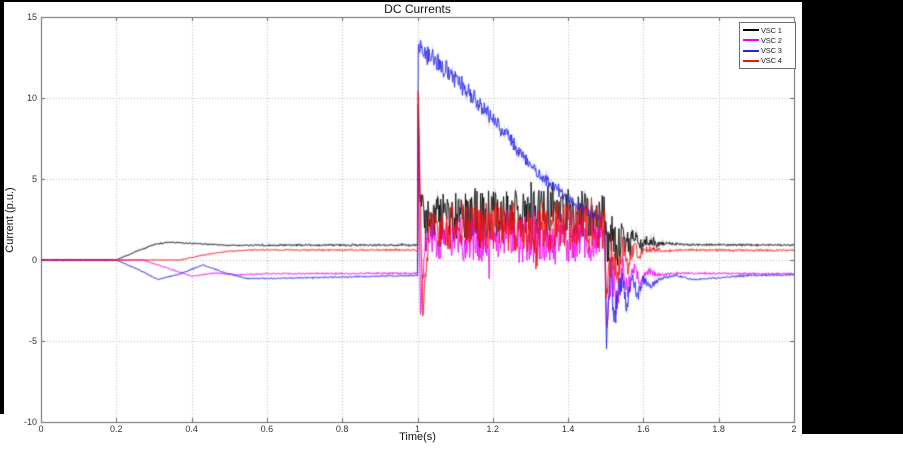 The height and width of the screenshot is (450, 903). Describe the element at coordinates (771, 61) in the screenshot. I see `legend-label: VSC 4` at that location.